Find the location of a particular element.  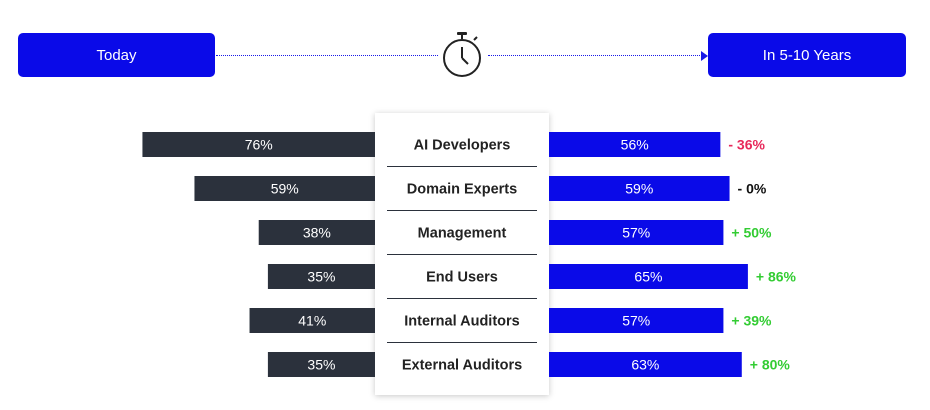

change-label: + 86% is located at coordinates (776, 277).